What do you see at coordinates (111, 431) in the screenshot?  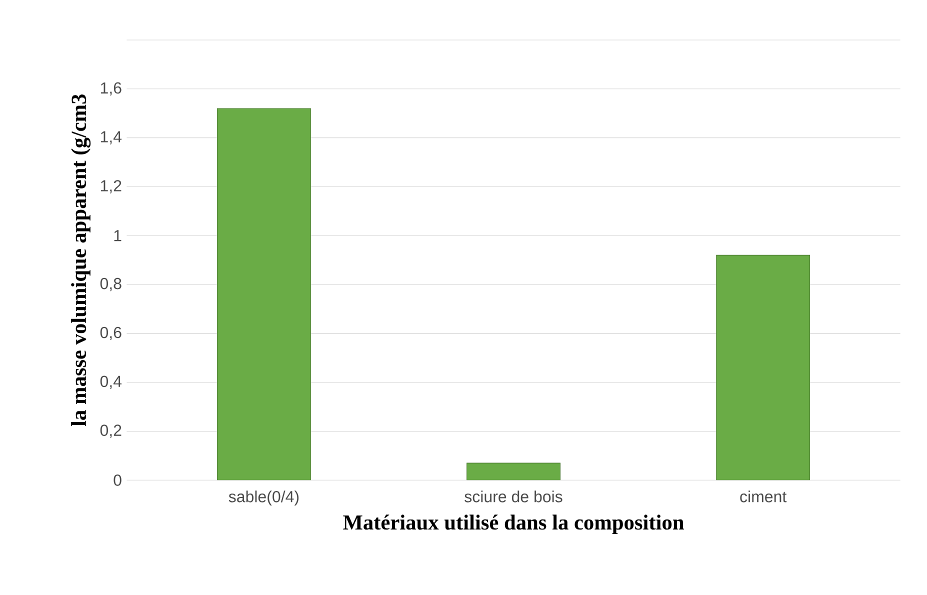 I see `y-tick-label: 0,2` at bounding box center [111, 431].